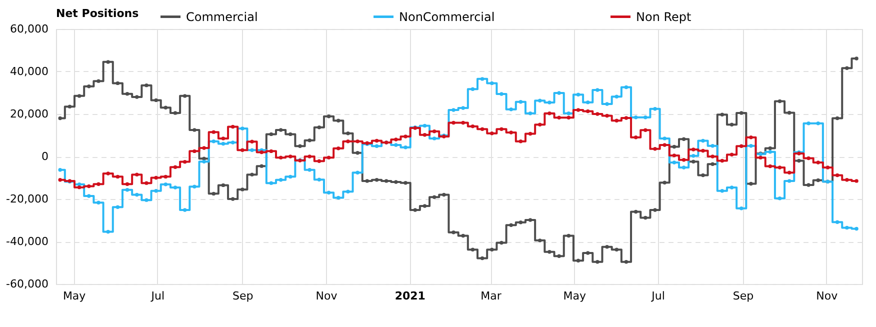 The height and width of the screenshot is (327, 876). I want to click on y-tick-label: -60,000, so click(27, 284).